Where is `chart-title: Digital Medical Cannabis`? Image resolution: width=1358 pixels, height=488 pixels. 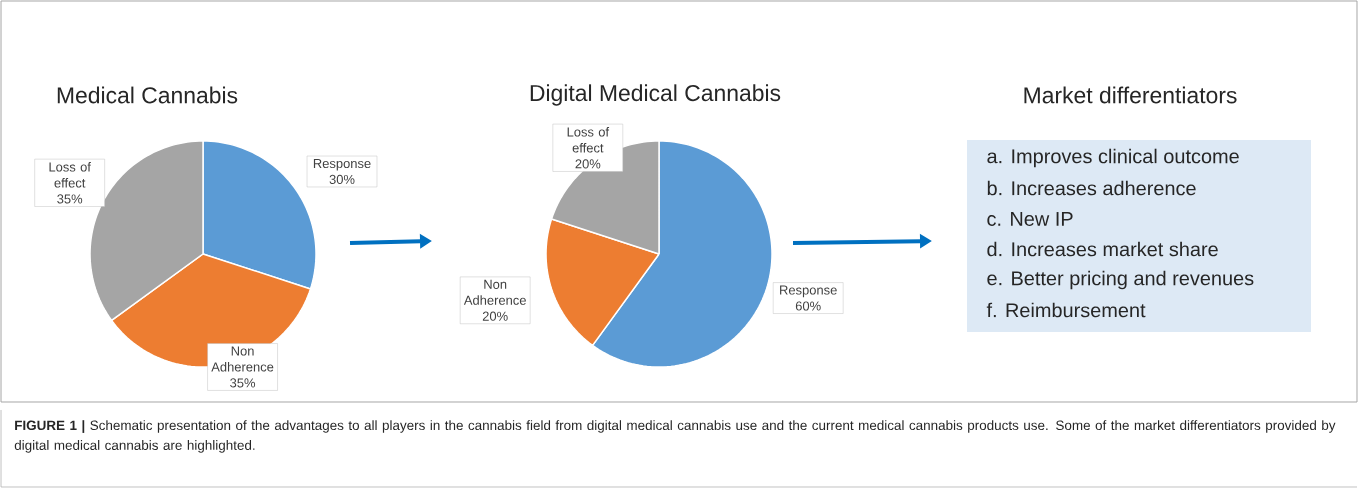 chart-title: Digital Medical Cannabis is located at coordinates (655, 95).